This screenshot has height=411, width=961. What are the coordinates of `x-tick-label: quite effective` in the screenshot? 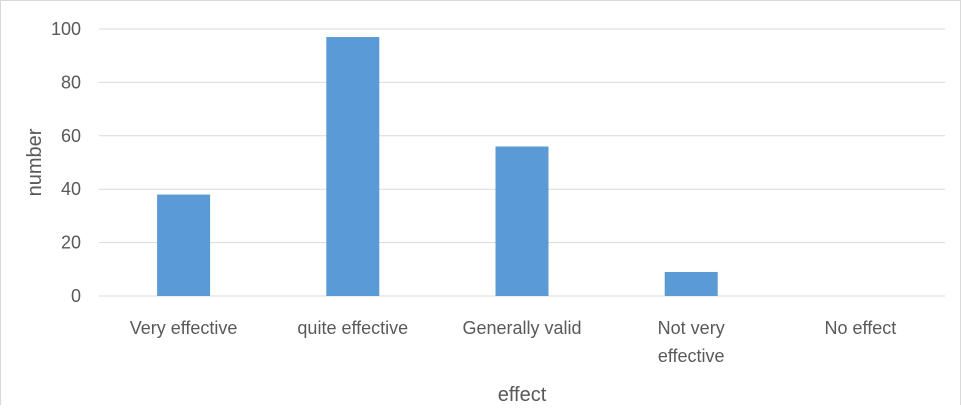 It's located at (352, 328).